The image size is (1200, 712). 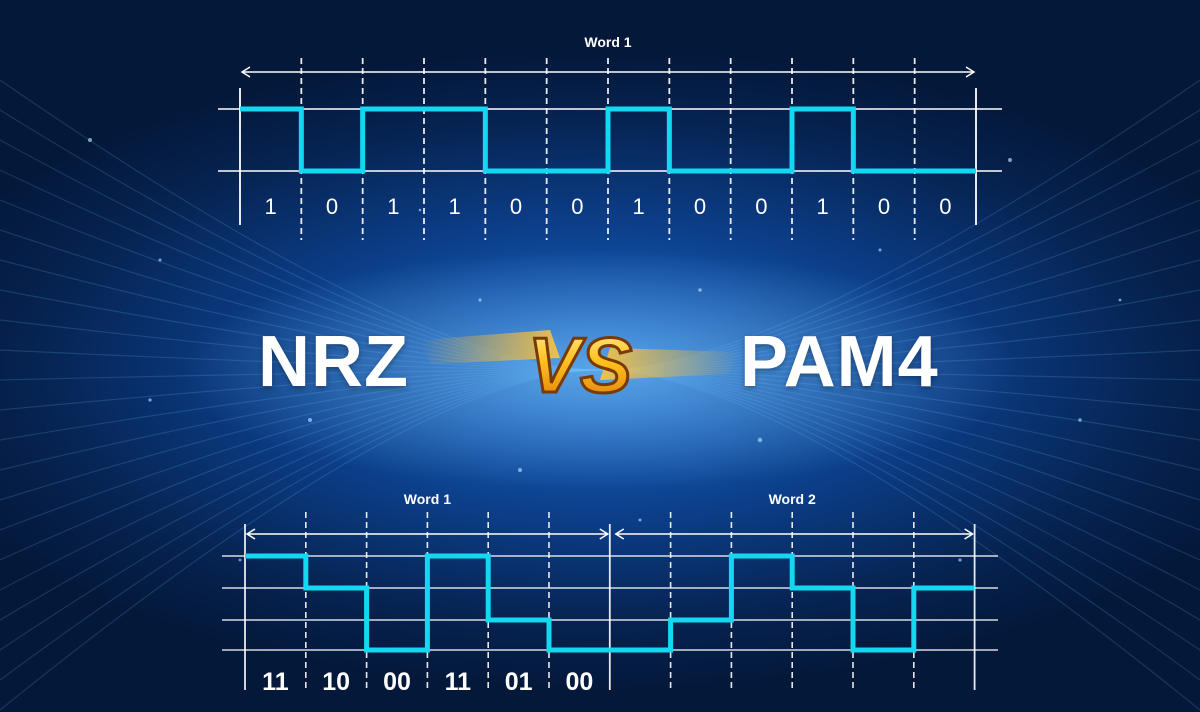 What do you see at coordinates (245, 72) in the screenshot?
I see `nrz-word-arrow-left` at bounding box center [245, 72].